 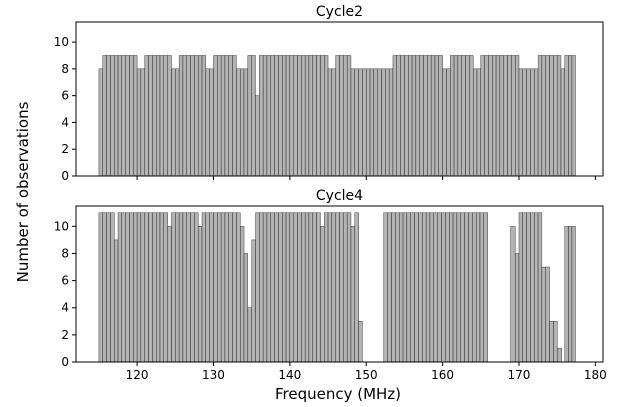 What do you see at coordinates (23, 191) in the screenshot?
I see `y-axis-label: Number of observations` at bounding box center [23, 191].